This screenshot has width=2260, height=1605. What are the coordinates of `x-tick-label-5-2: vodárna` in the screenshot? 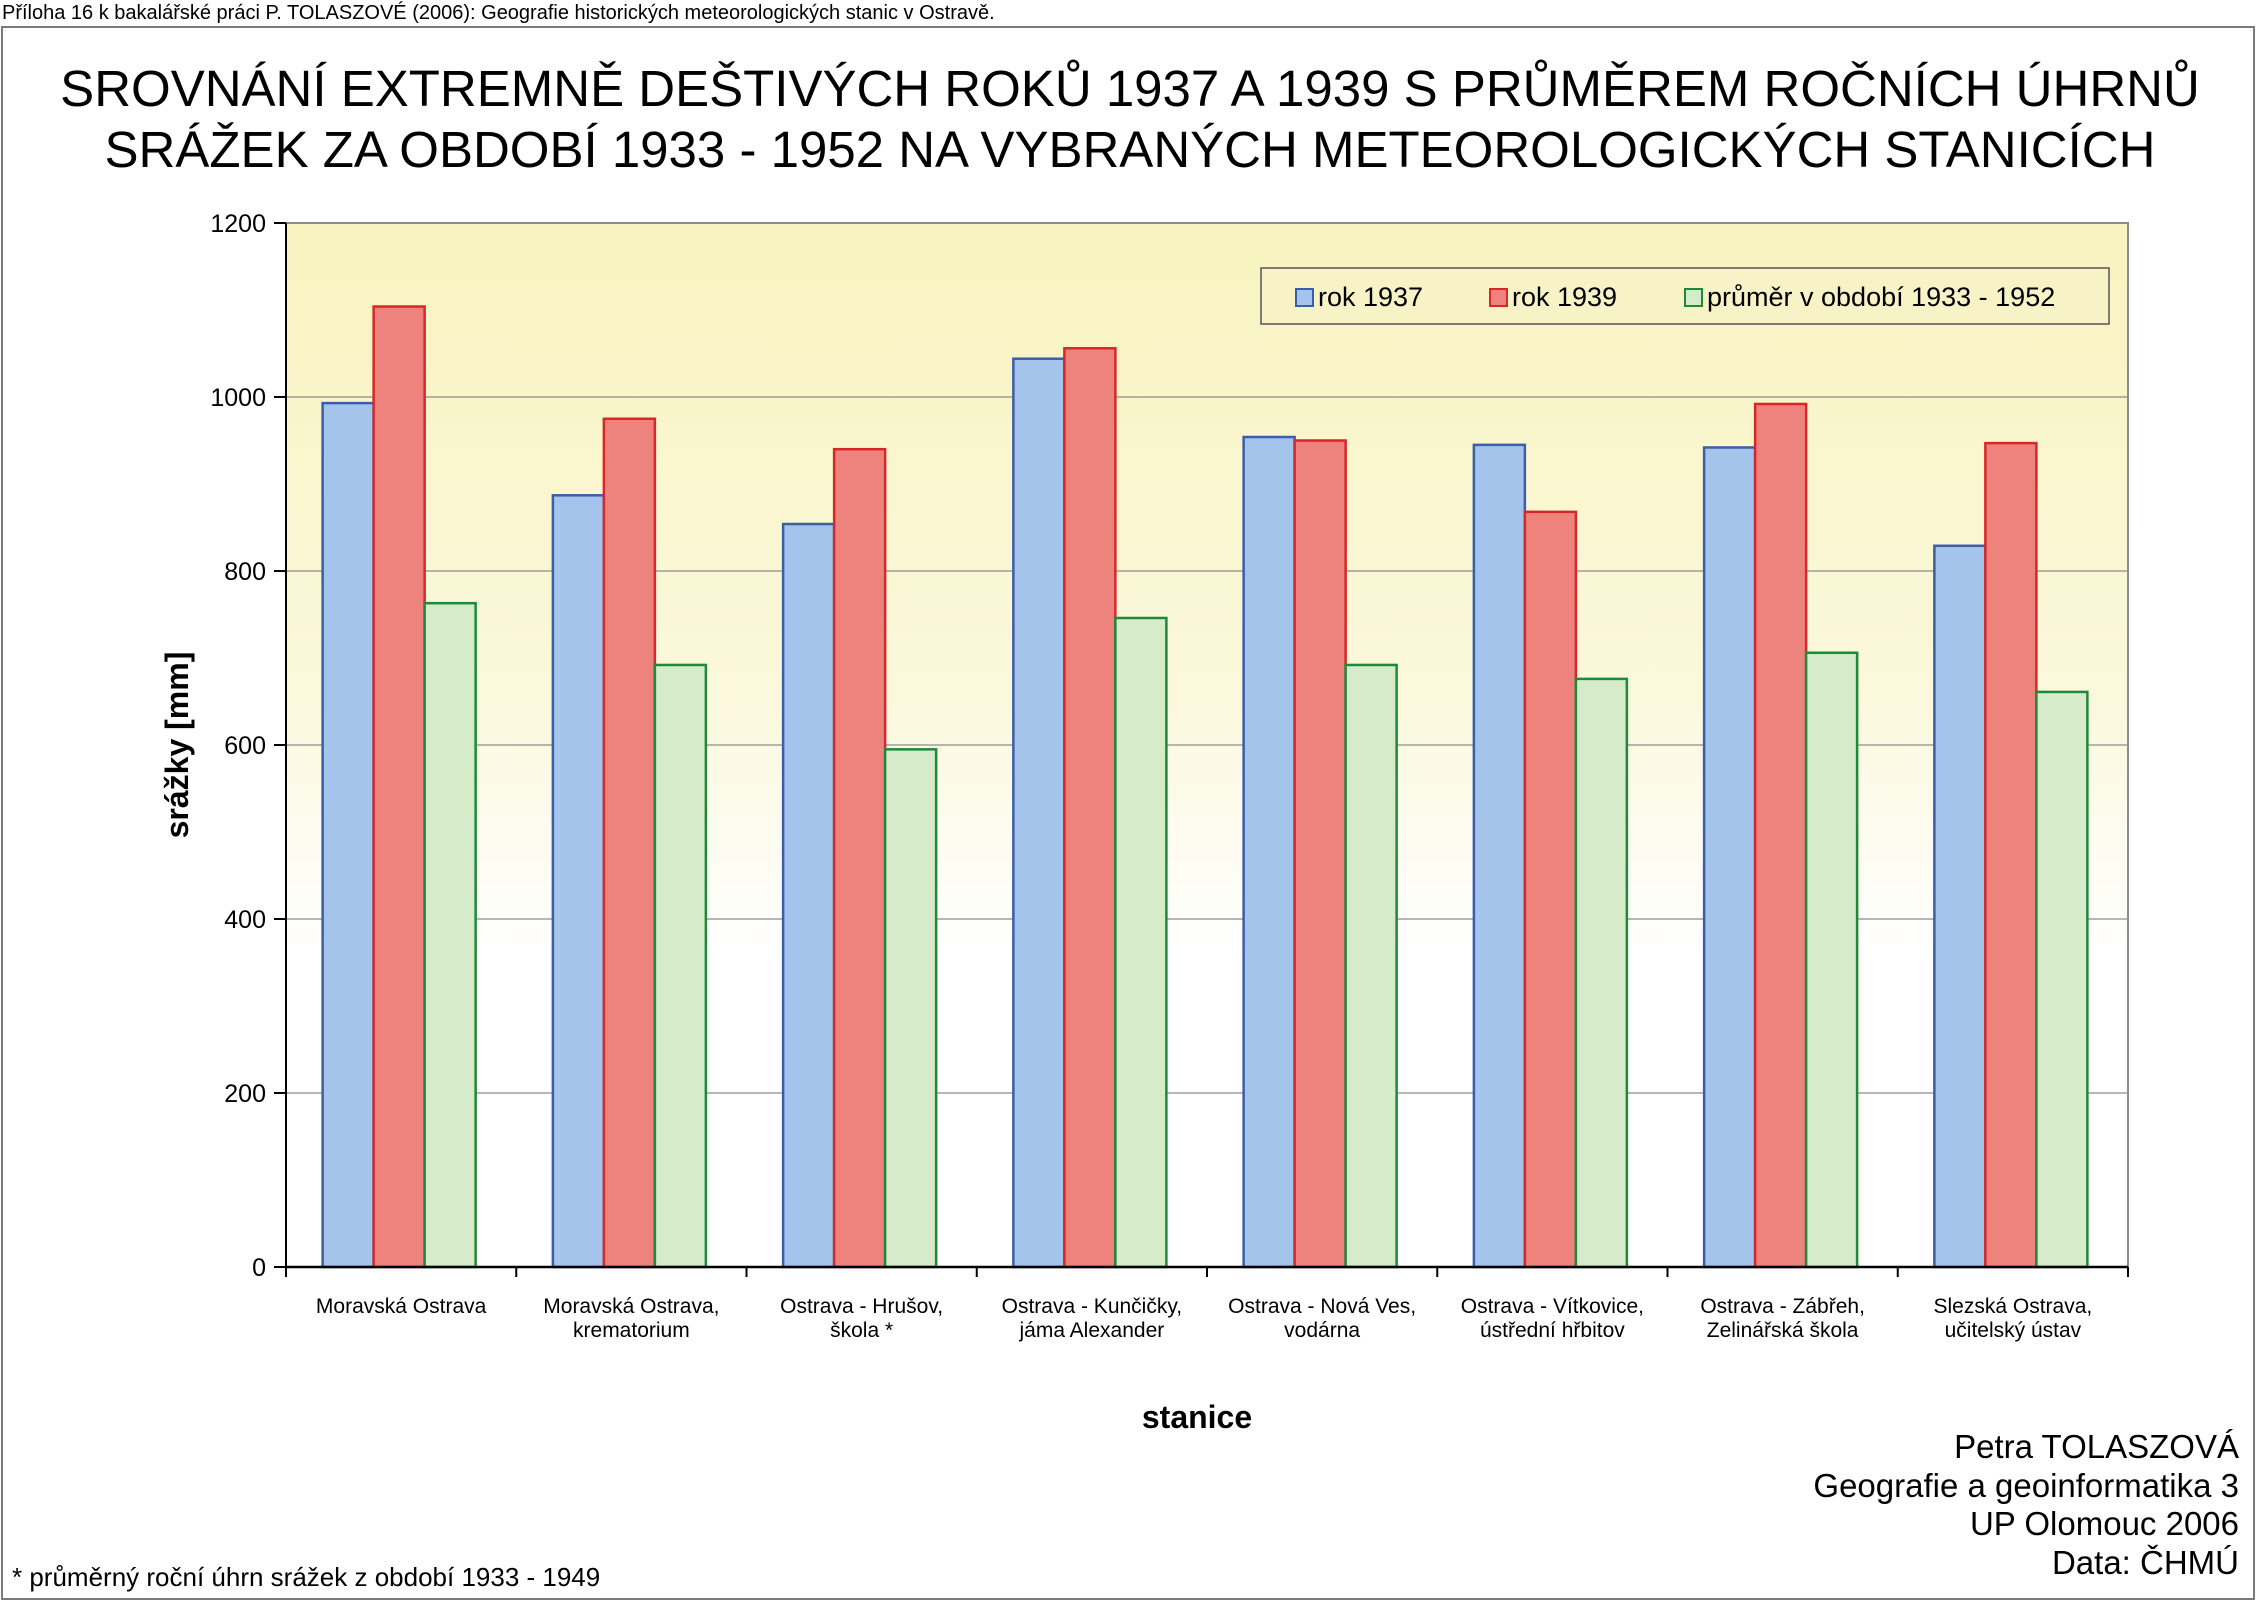 It's located at (1322, 1330).